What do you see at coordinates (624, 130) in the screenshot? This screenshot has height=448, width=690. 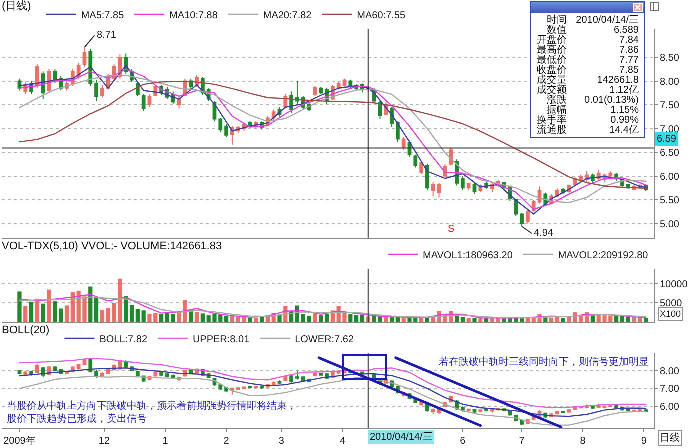 I see `annotation: 14.4亿` at bounding box center [624, 130].